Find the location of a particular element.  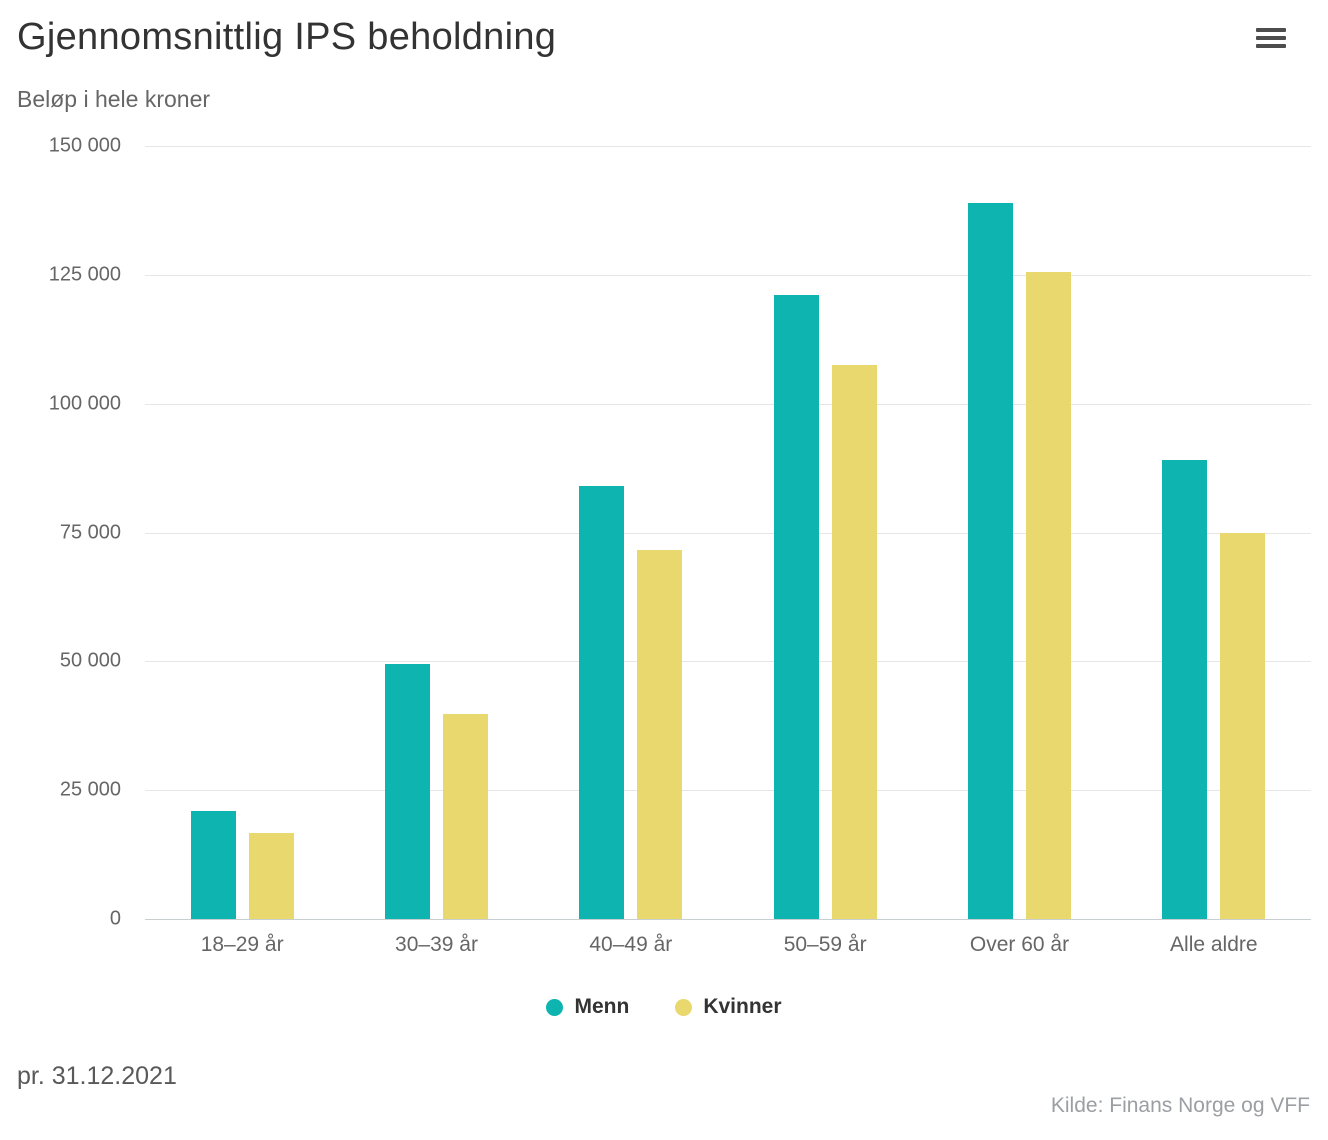

legend-item-kvinner: Kvinner is located at coordinates (728, 1007).